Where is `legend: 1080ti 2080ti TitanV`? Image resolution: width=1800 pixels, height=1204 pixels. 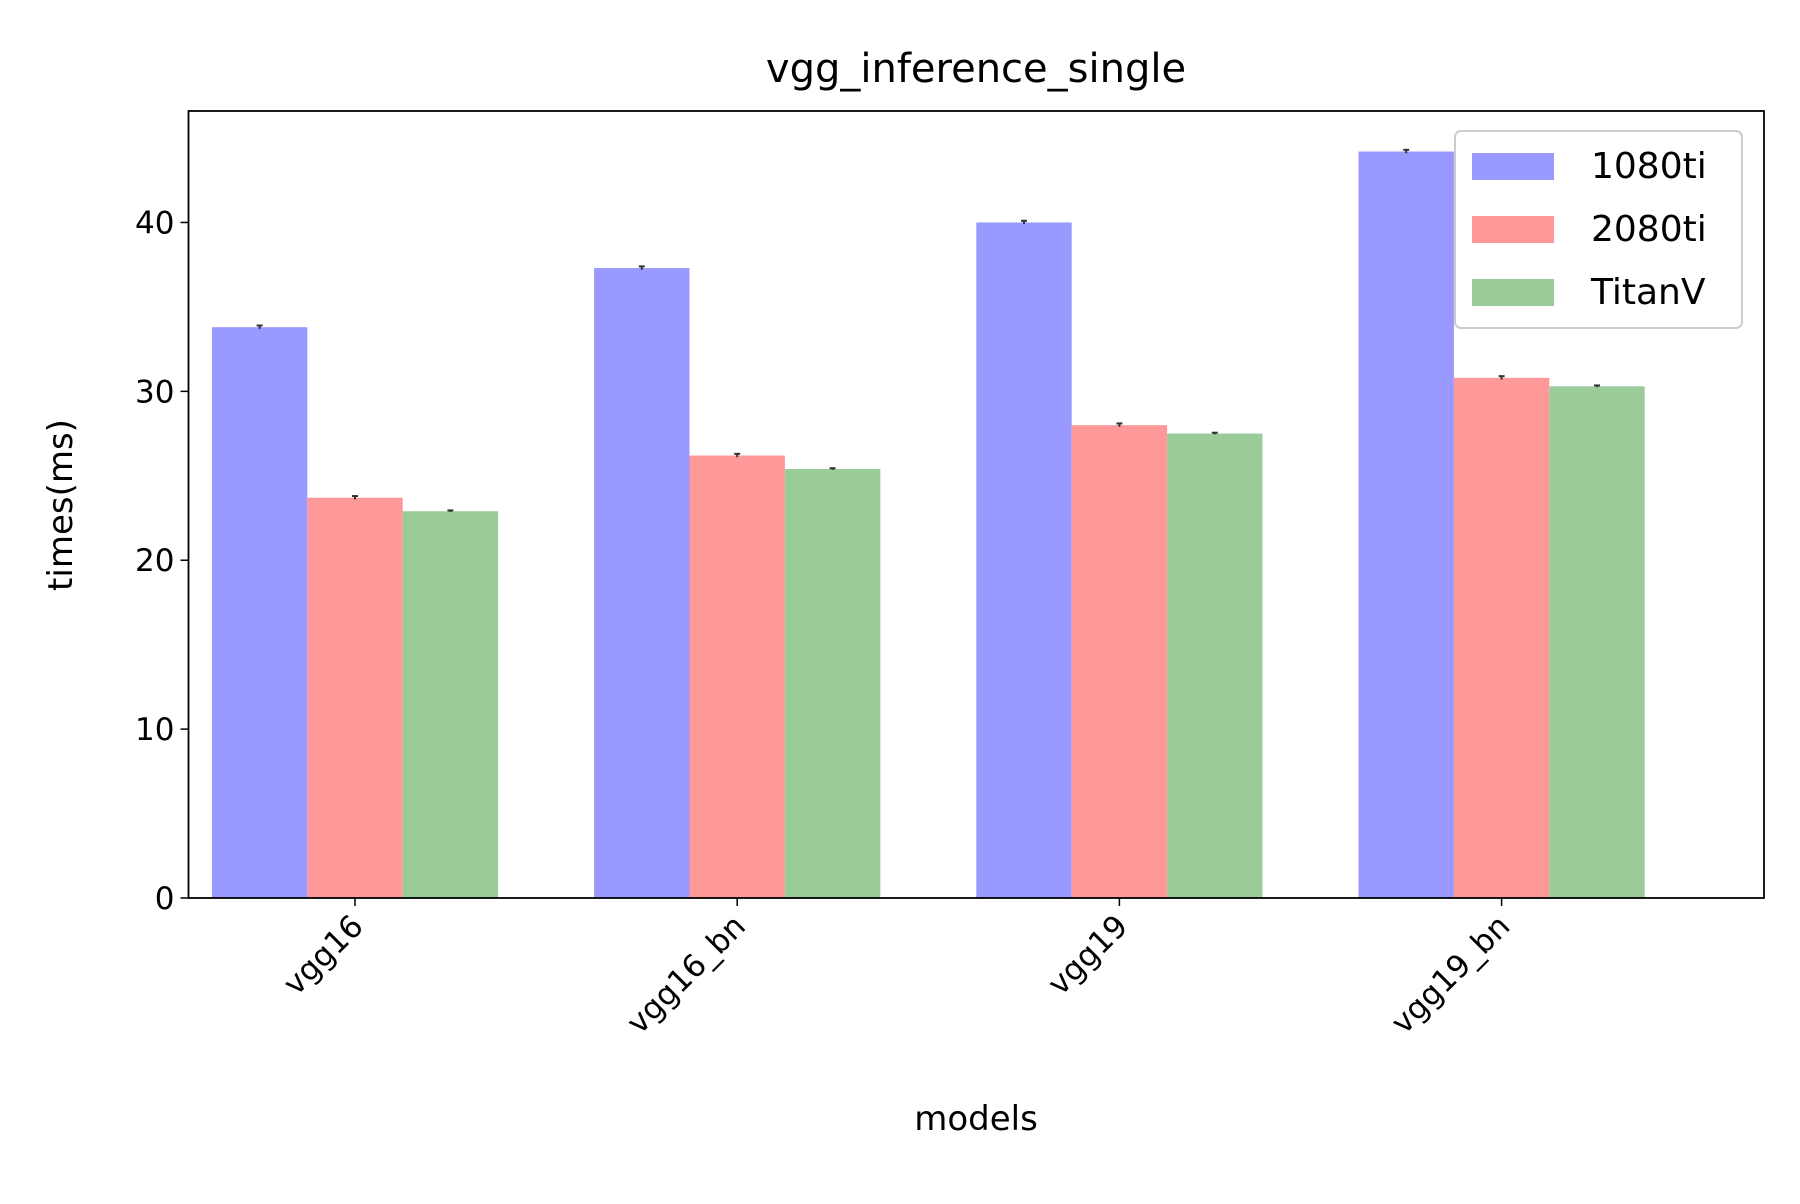 legend: 1080ti 2080ti TitanV is located at coordinates (1598, 229).